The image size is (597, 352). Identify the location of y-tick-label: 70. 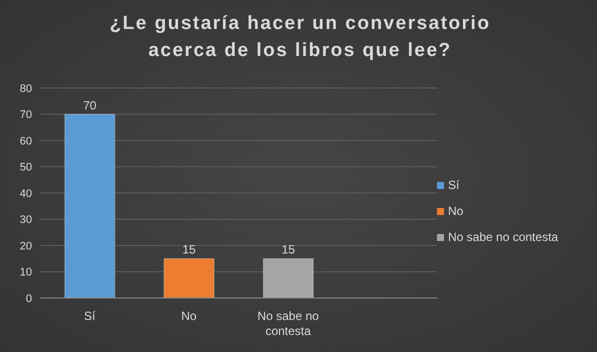
(26, 115).